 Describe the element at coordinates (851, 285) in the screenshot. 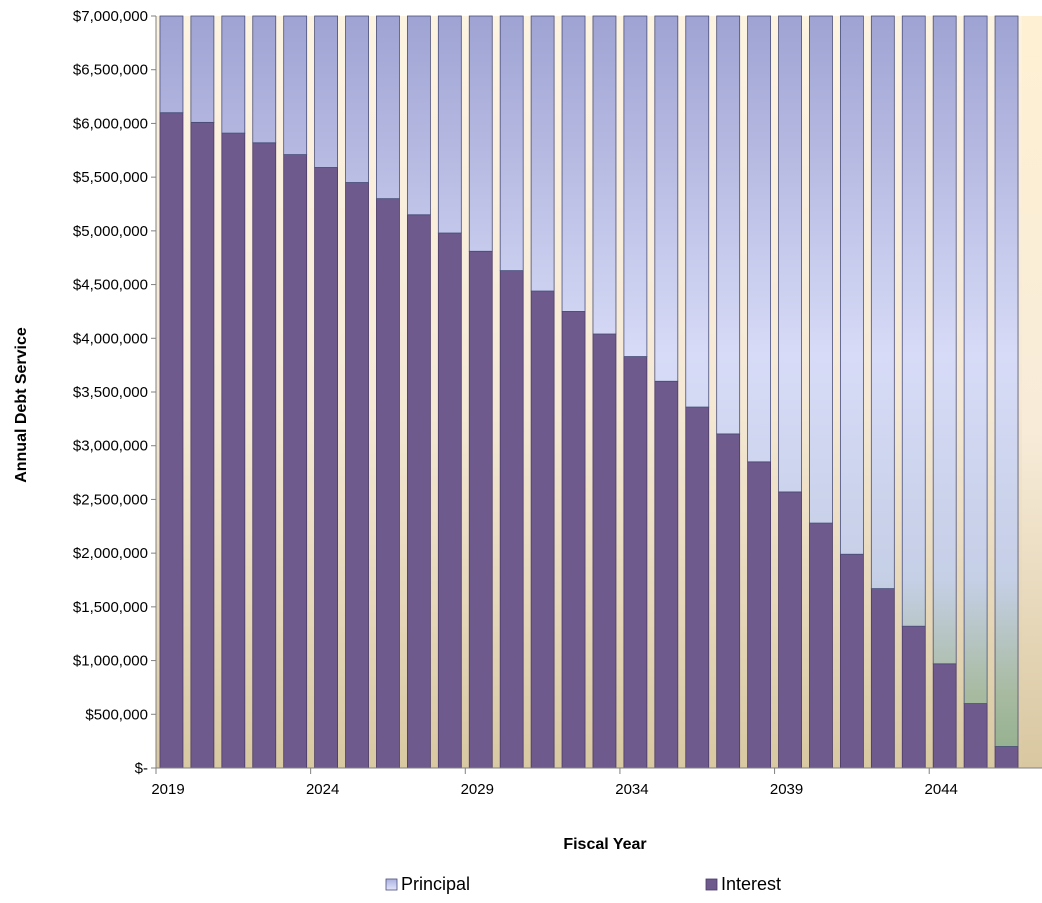

I see `bar-principal-2041` at that location.